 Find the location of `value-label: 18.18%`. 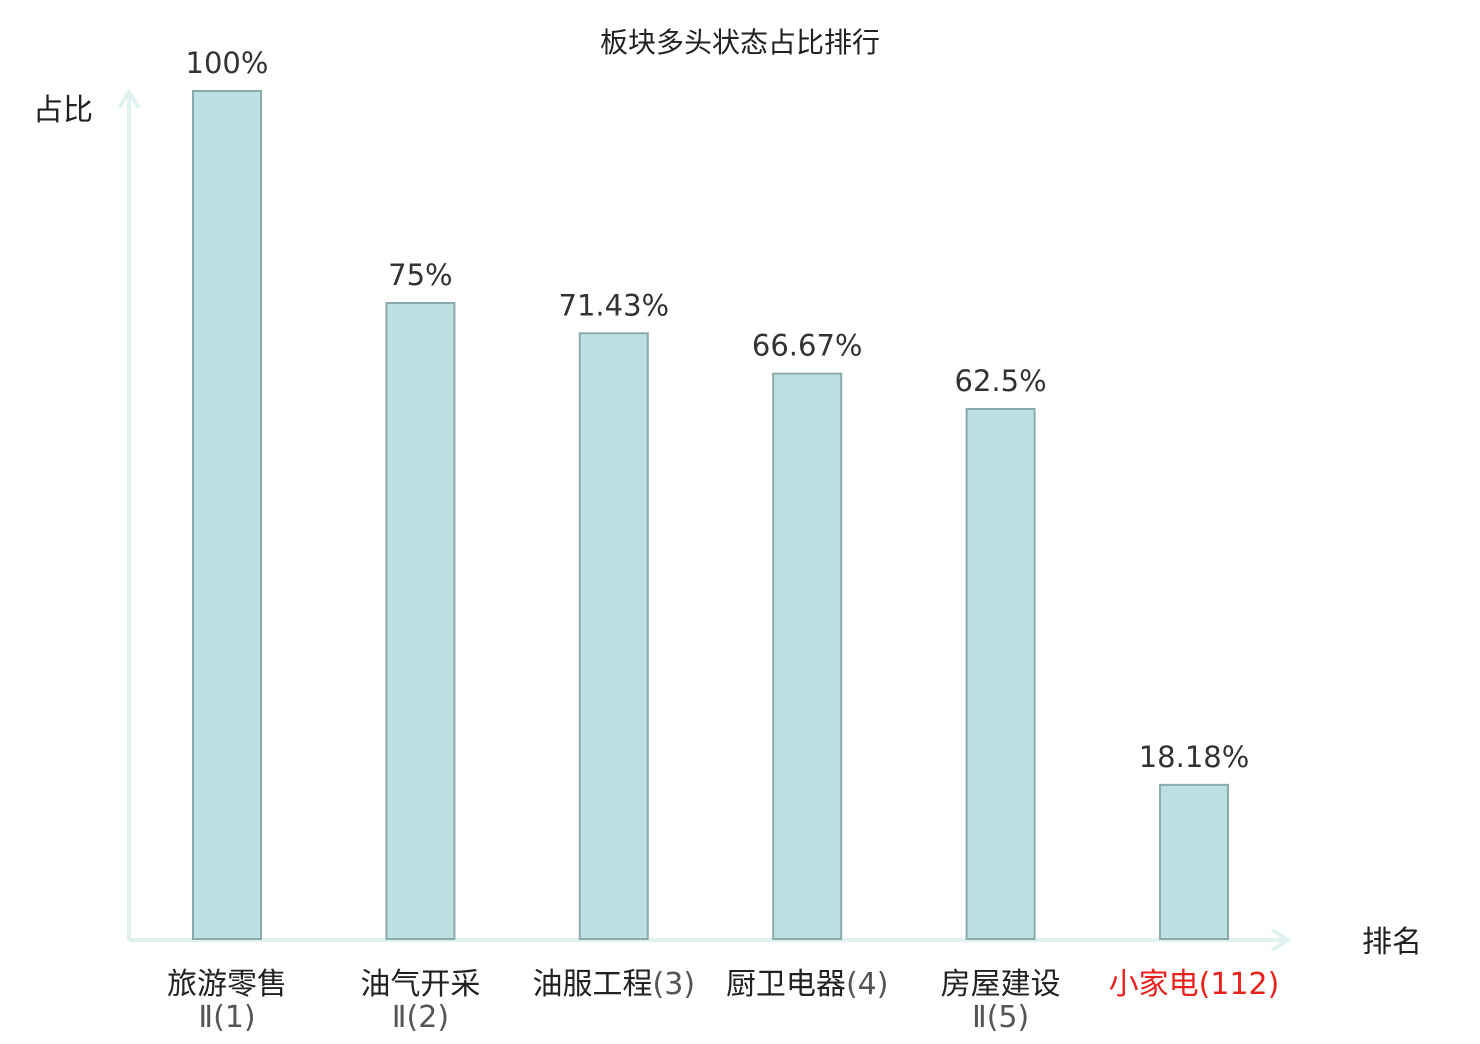

value-label: 18.18% is located at coordinates (1194, 757).